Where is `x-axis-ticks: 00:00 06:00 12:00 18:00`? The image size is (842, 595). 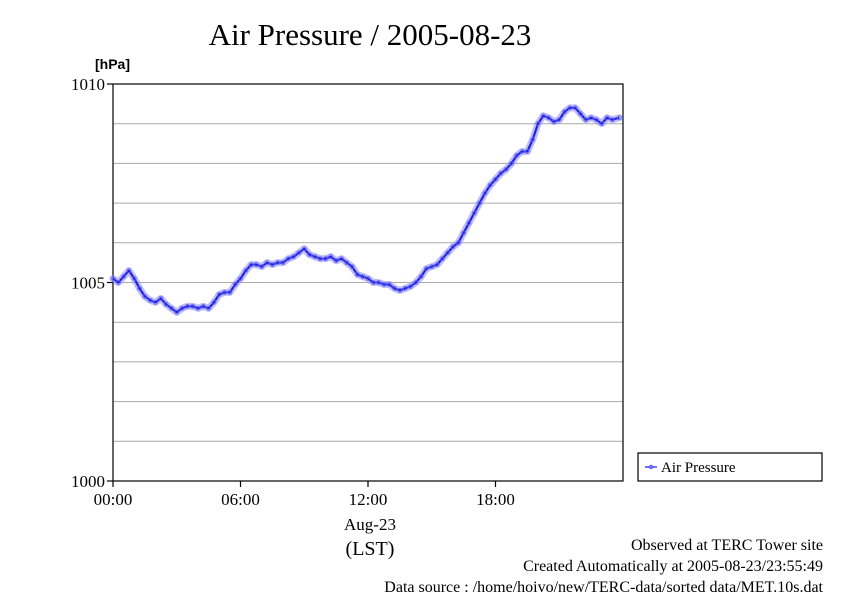 x-axis-ticks: 00:00 06:00 12:00 18:00 is located at coordinates (304, 495).